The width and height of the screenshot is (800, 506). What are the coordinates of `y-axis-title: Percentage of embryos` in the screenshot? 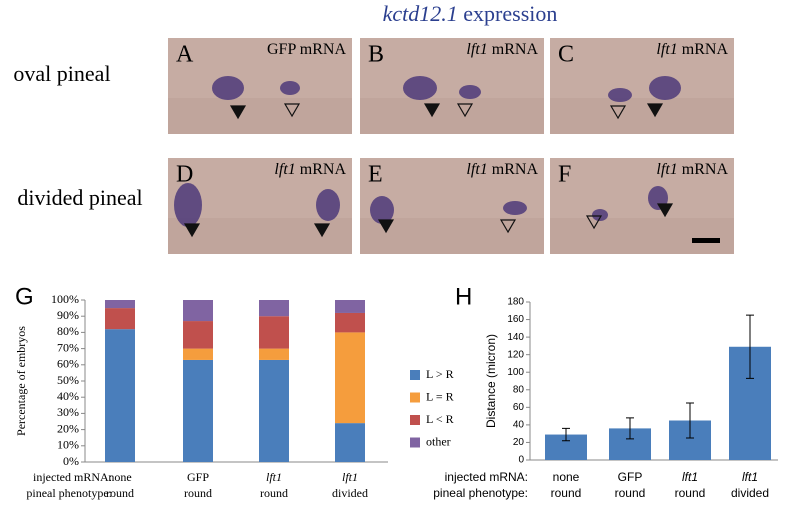 It's located at (21, 381).